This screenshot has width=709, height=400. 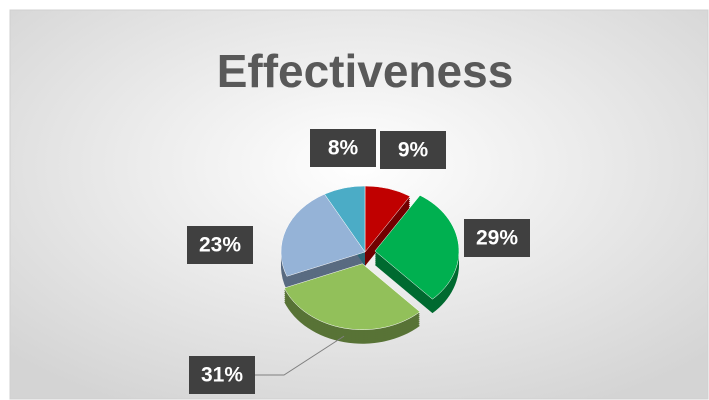 I want to click on data-label: 8%, so click(x=343, y=148).